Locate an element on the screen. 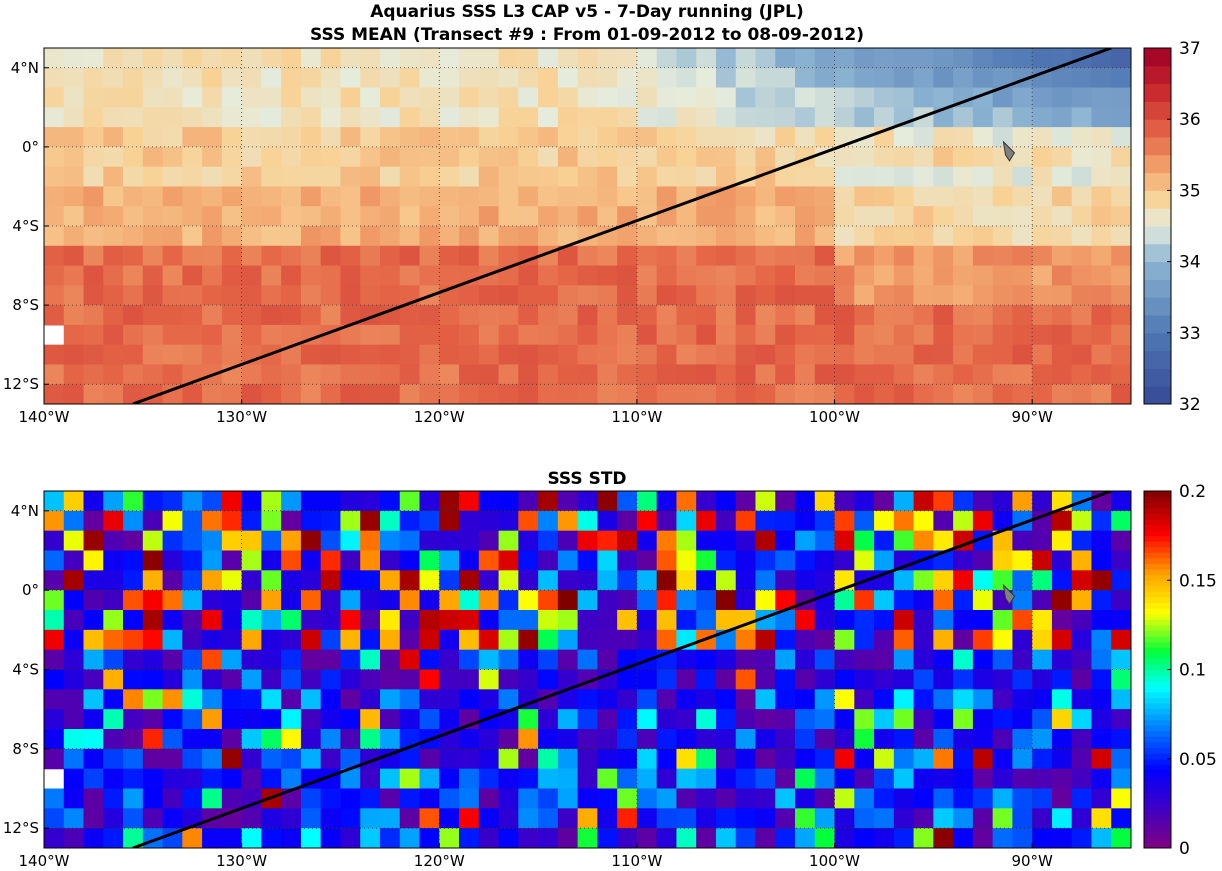 The height and width of the screenshot is (871, 1222). colorbar-tick-label: 37 is located at coordinates (1190, 49).